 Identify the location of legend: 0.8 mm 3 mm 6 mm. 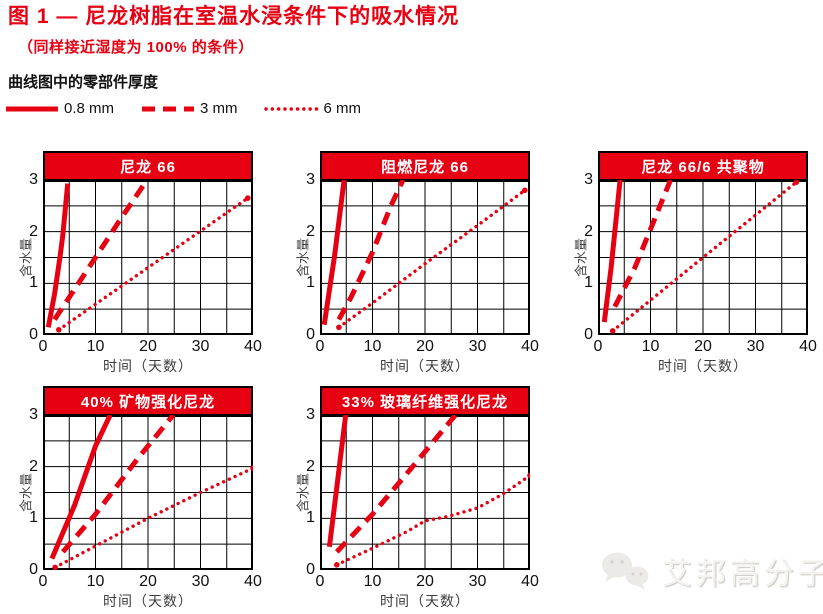
(182, 108).